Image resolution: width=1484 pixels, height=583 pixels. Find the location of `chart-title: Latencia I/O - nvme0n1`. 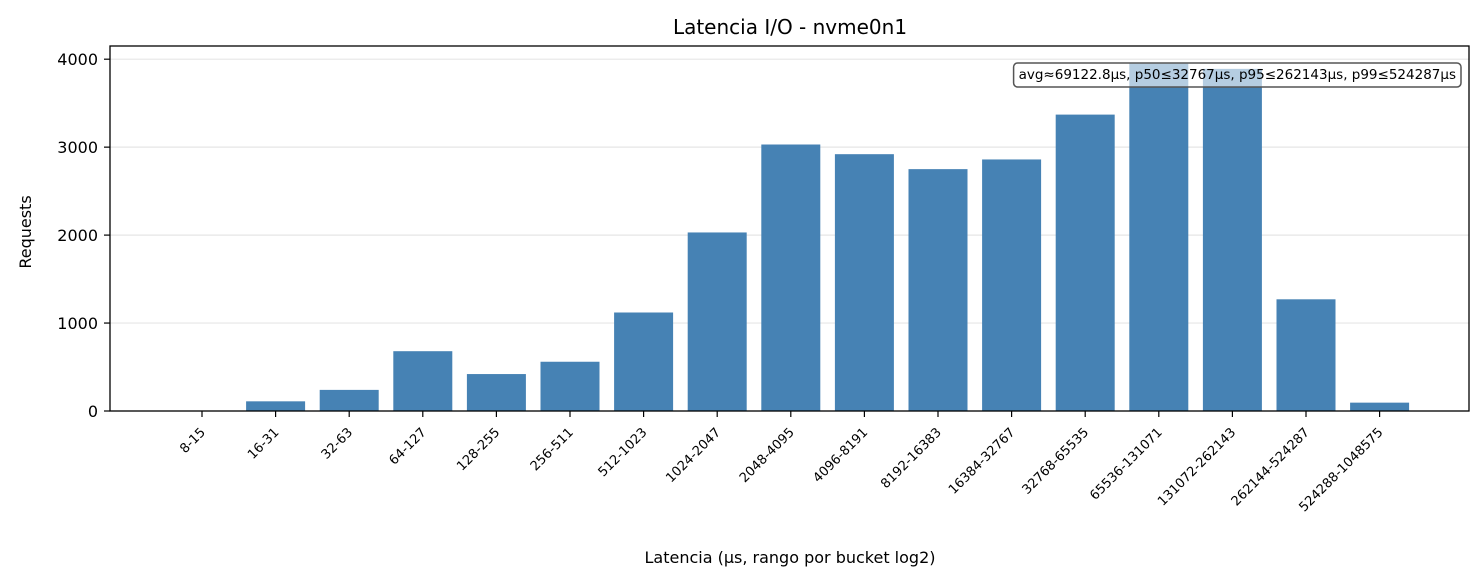

chart-title: Latencia I/O - nvme0n1 is located at coordinates (790, 27).